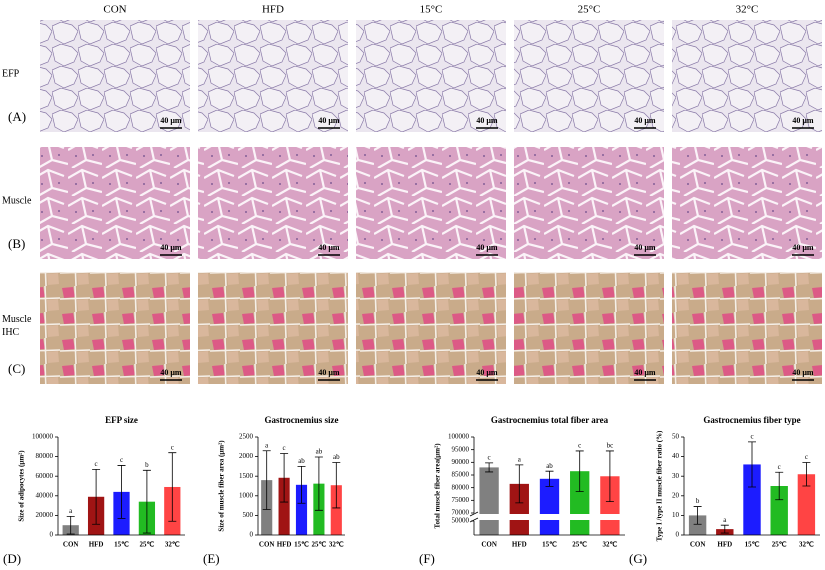  What do you see at coordinates (589, 10) in the screenshot?
I see `column-header: 25°C` at bounding box center [589, 10].